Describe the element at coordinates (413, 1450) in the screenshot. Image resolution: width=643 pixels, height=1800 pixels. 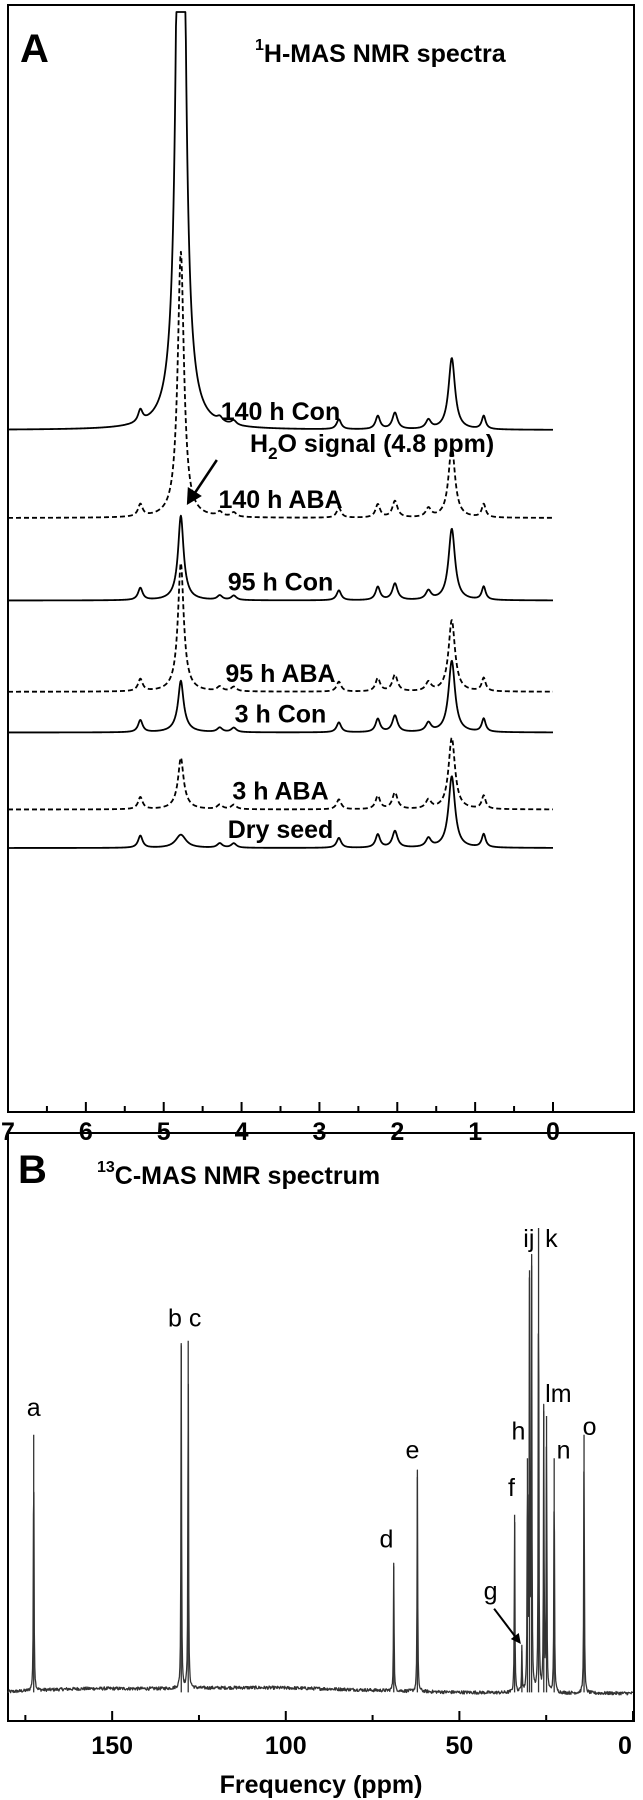
I see `peak-label-e: e` at that location.